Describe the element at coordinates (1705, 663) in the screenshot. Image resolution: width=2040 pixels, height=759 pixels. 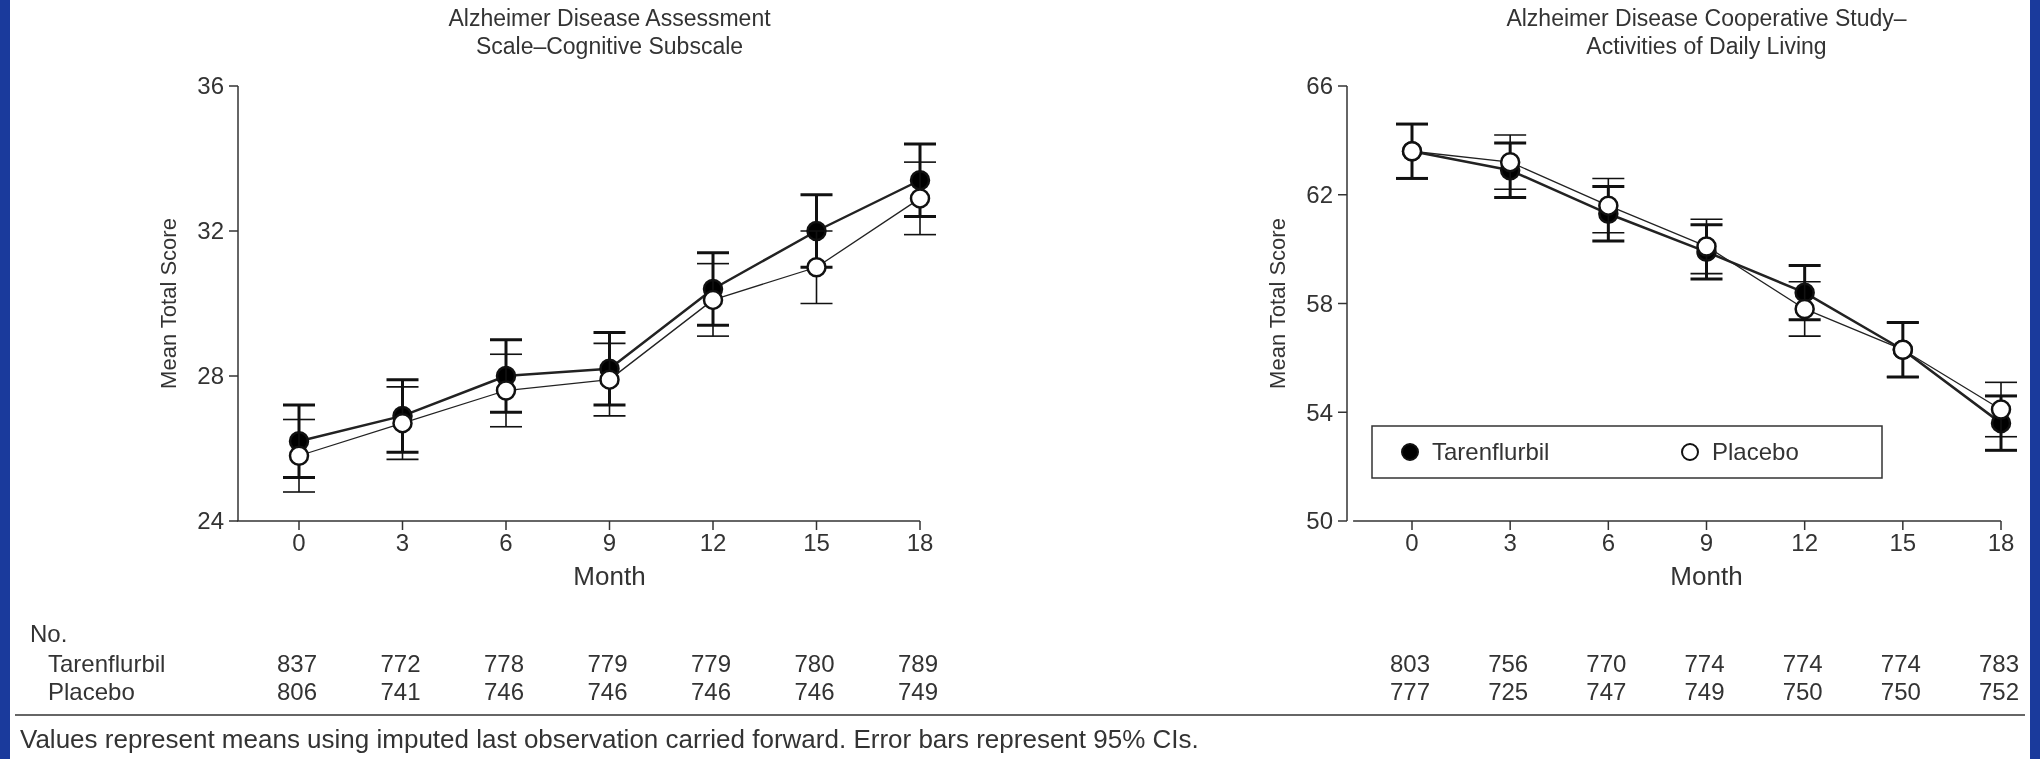
I see `text: 803 756 770 774 774 774 783` at that location.